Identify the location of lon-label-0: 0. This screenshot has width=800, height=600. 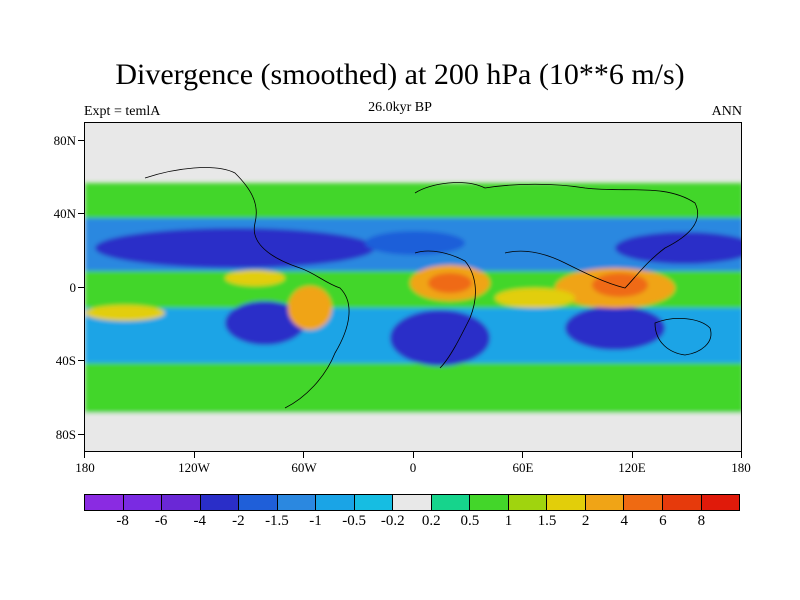
(413, 467).